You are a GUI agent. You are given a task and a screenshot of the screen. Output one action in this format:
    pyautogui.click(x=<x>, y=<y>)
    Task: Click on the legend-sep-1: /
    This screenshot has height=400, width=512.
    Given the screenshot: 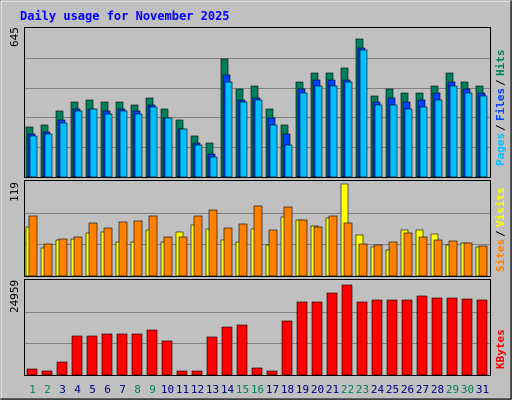 What is the action you would take?
    pyautogui.click(x=500, y=127)
    